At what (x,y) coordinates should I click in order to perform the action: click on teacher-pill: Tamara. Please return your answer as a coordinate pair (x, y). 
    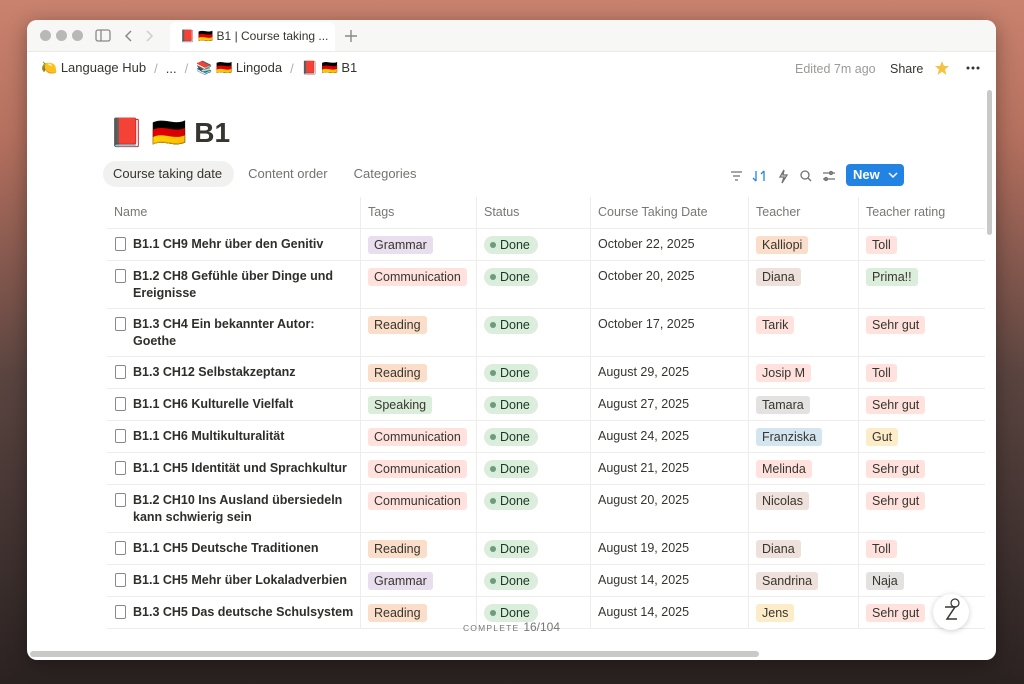
    Looking at the image, I should click on (783, 405).